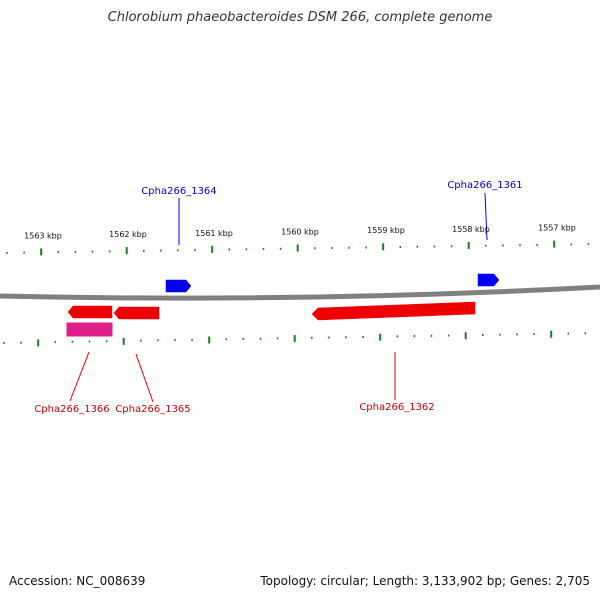 This screenshot has height=600, width=600. What do you see at coordinates (89, 329) in the screenshot?
I see `rna-gene-feature` at bounding box center [89, 329].